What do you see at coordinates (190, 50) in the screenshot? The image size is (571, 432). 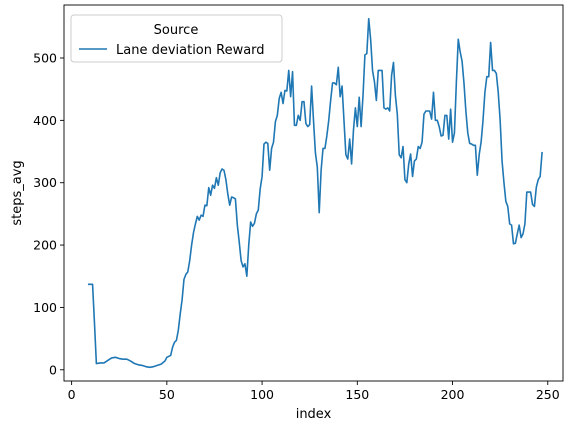 I see `legend-label-lane-deviation-reward: Lane deviation Reward` at bounding box center [190, 50].